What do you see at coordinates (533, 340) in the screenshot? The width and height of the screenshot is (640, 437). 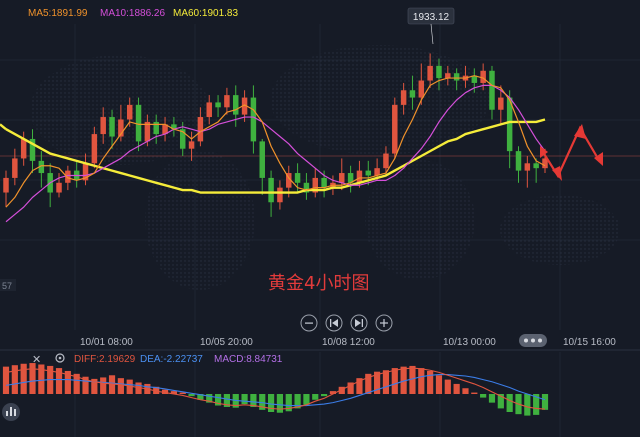 I see `more-options-button` at bounding box center [533, 340].